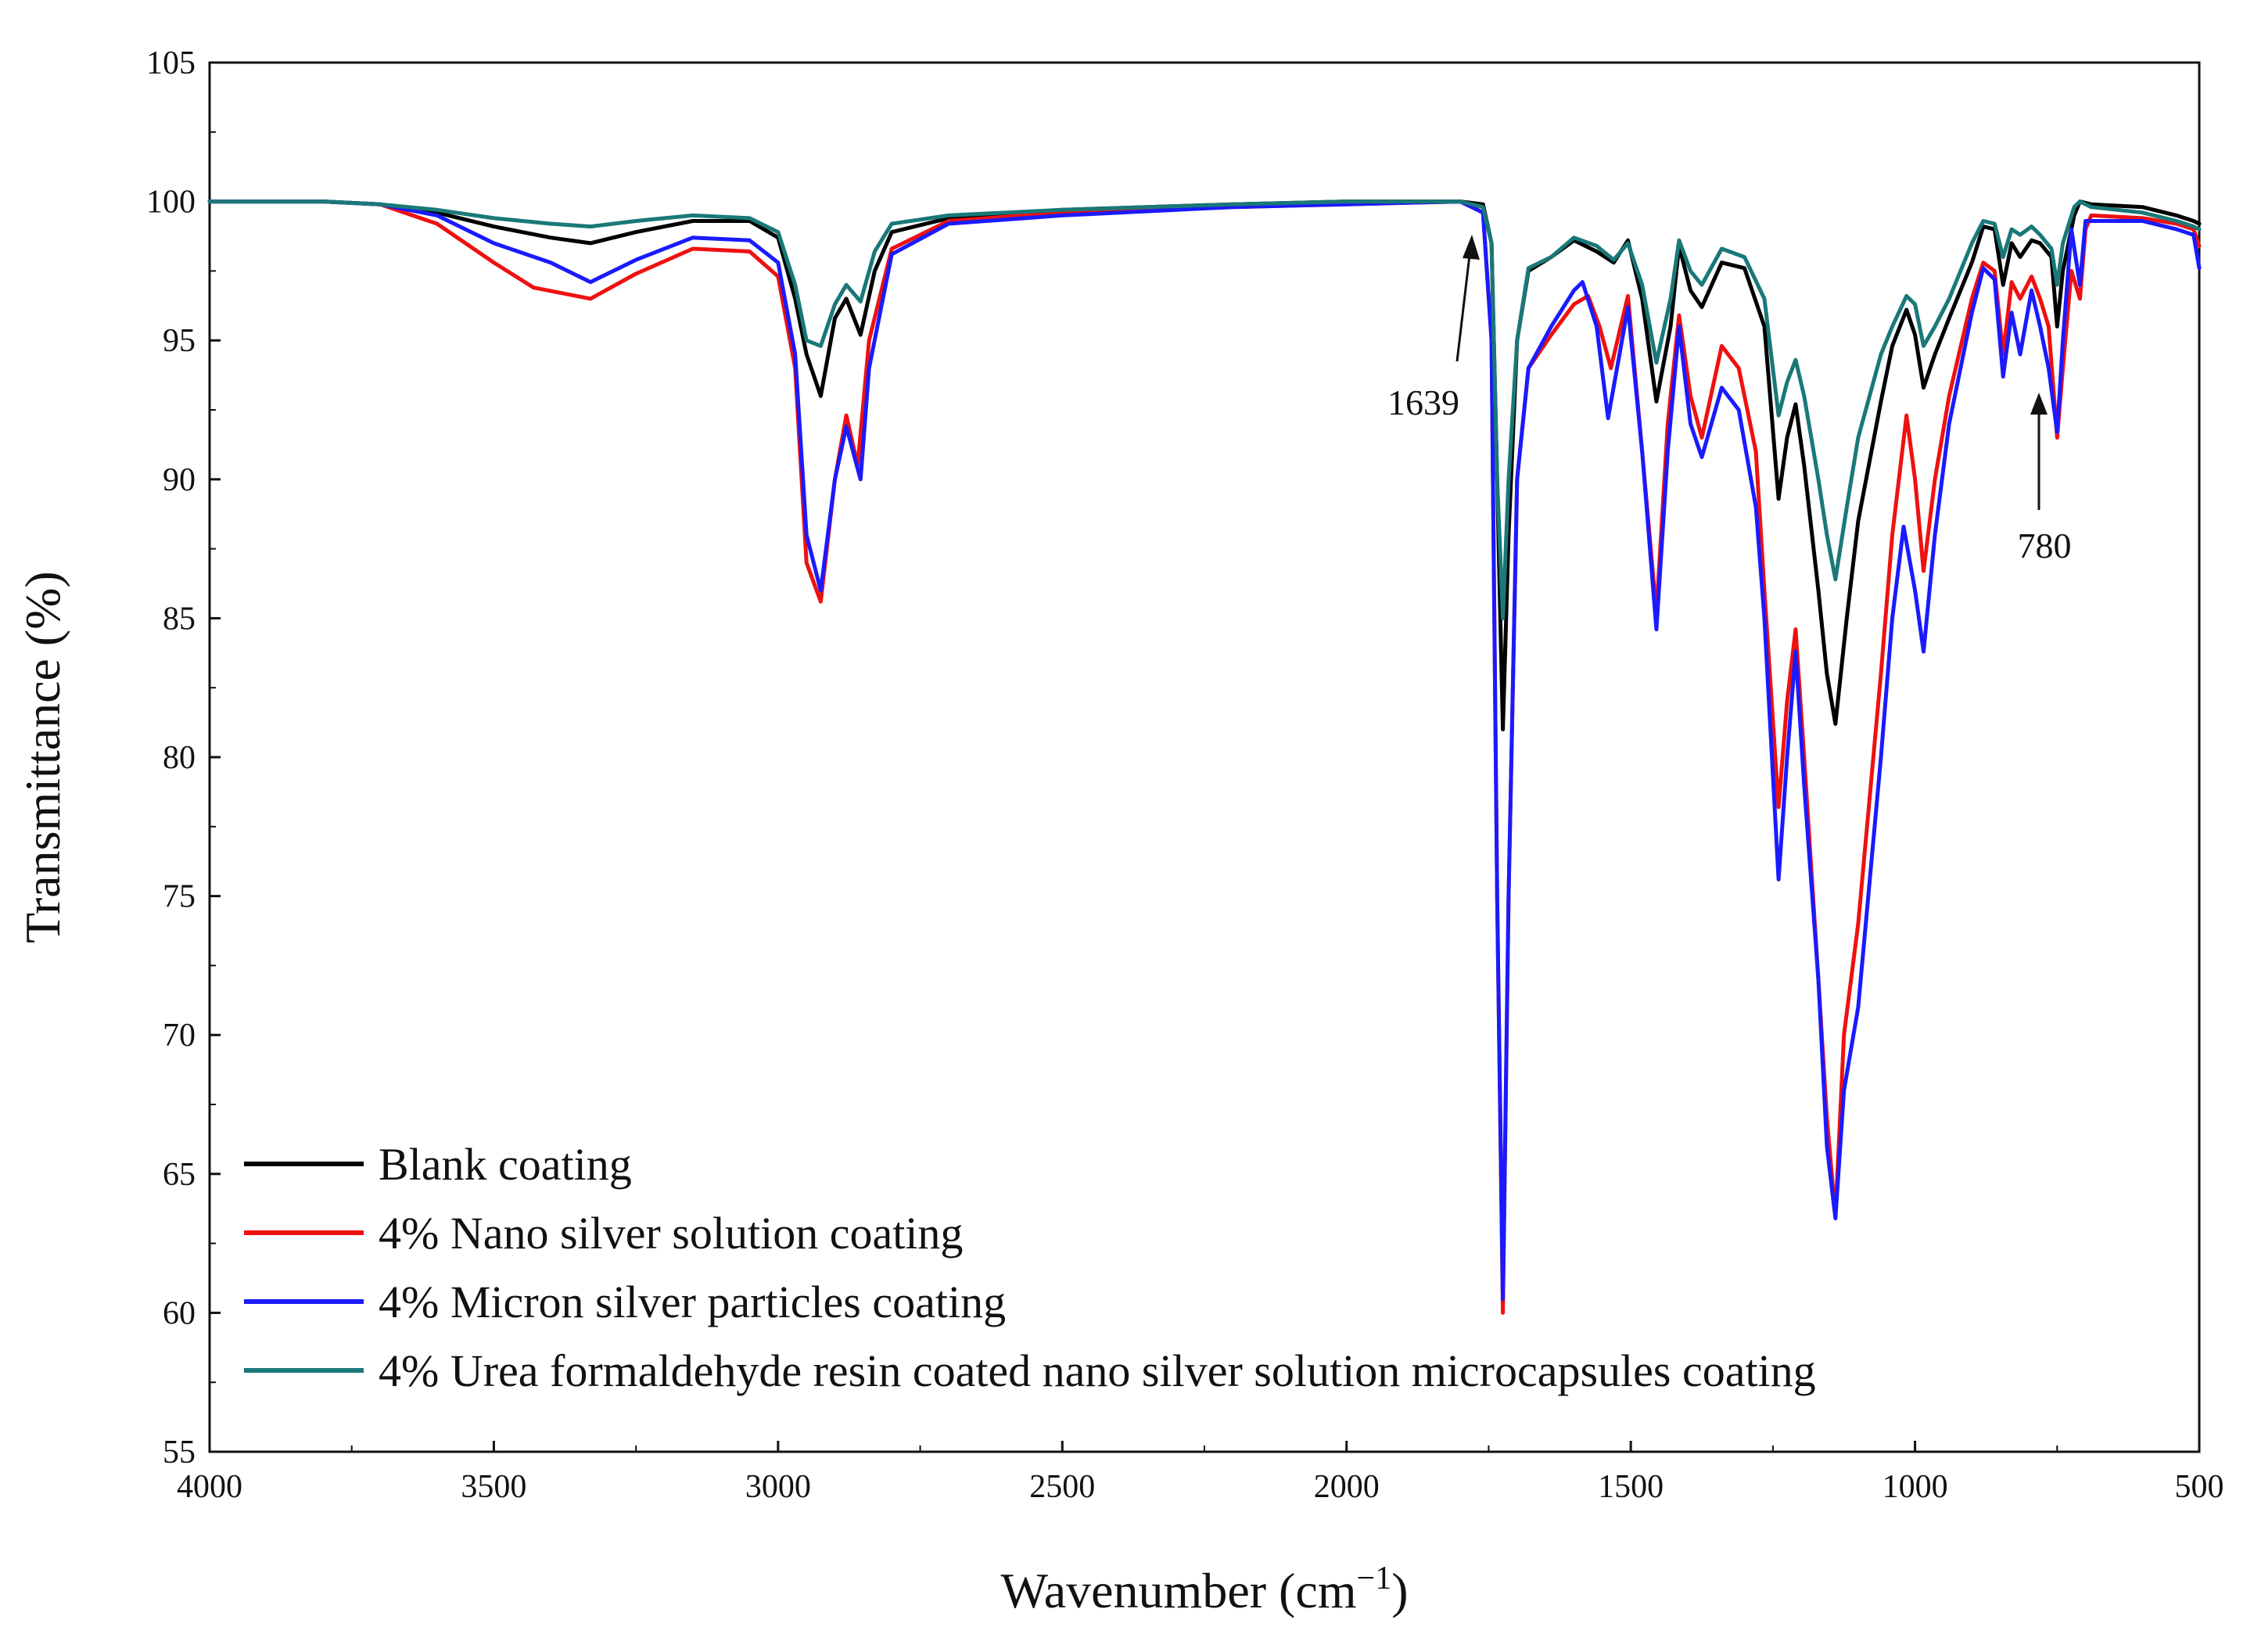 This screenshot has height=1652, width=2254. I want to click on y-tick-label: 90, so click(179, 480).